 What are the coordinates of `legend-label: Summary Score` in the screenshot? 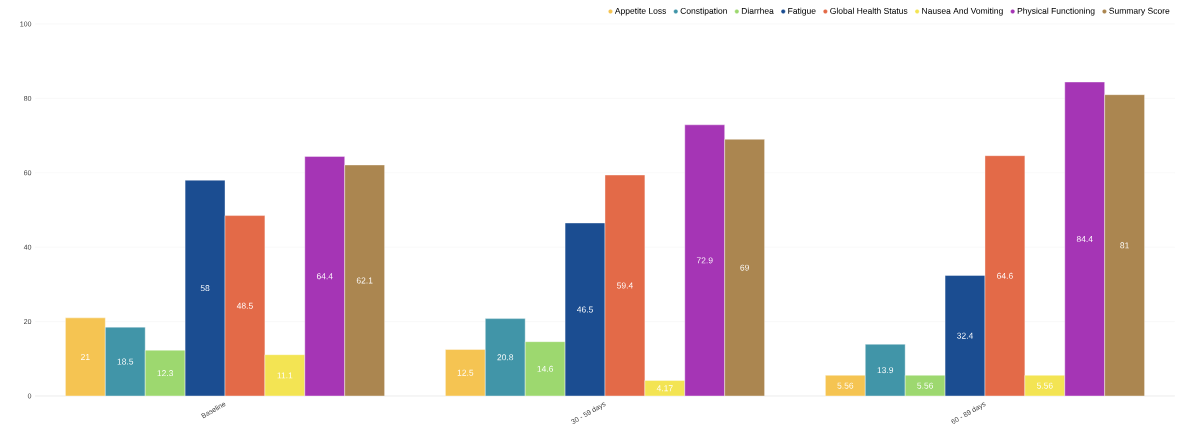 It's located at (1139, 11).